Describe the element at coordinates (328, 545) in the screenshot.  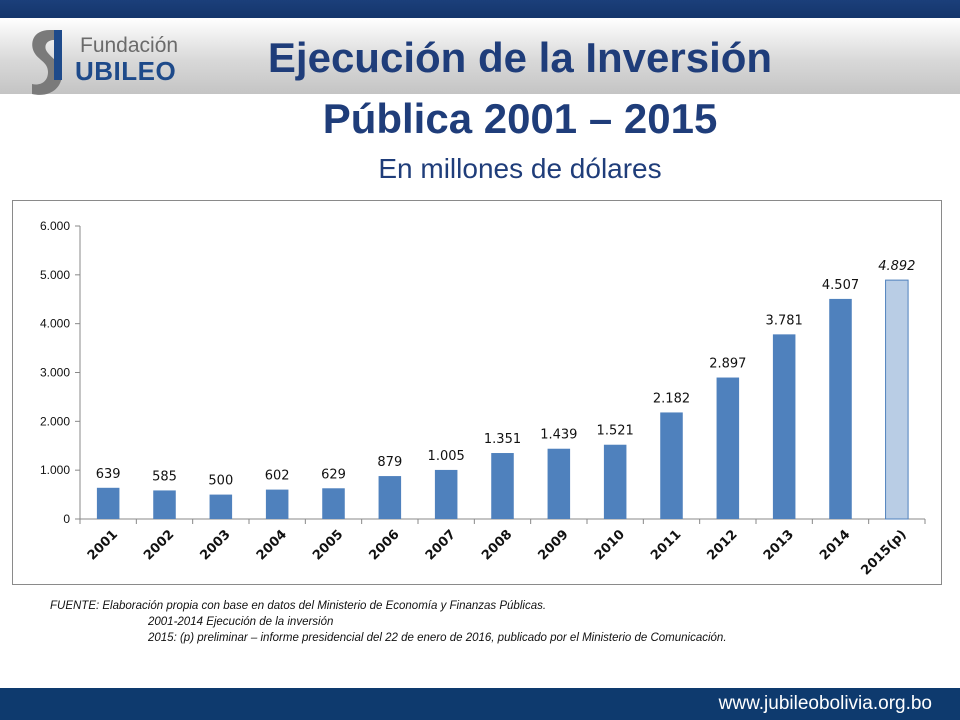
I see `x-tick-label: 2005` at that location.